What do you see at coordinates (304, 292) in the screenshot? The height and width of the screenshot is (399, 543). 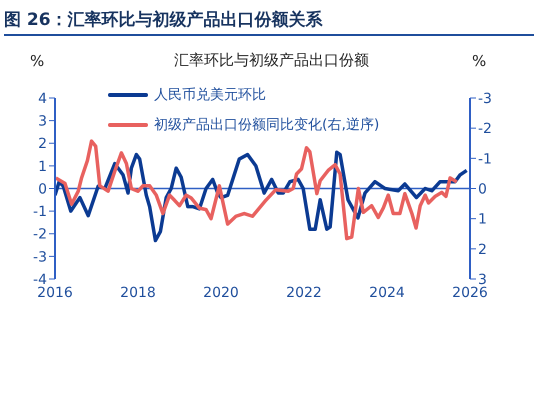 I see `x-tick-label: 2022` at bounding box center [304, 292].